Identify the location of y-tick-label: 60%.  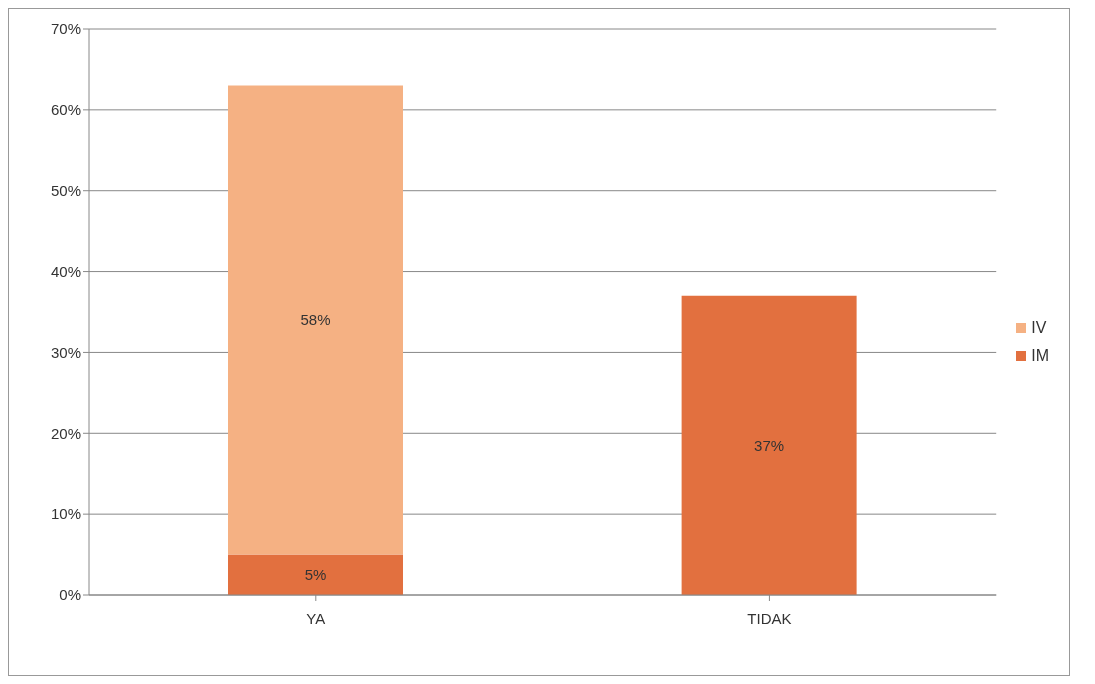
(65, 110).